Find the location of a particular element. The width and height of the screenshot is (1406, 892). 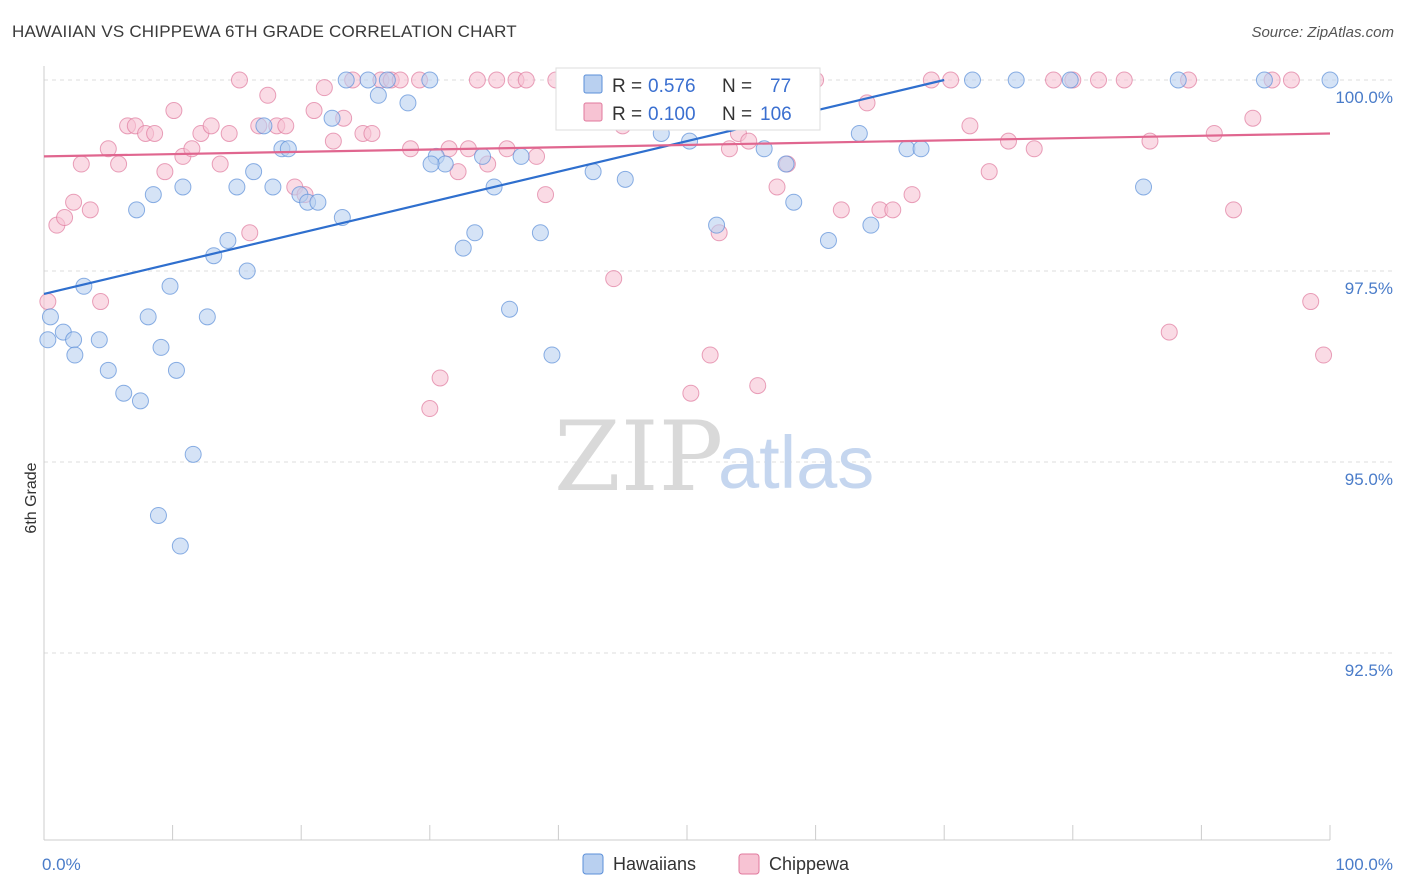

legend-n-value-chippewa: 106 is located at coordinates (776, 114).